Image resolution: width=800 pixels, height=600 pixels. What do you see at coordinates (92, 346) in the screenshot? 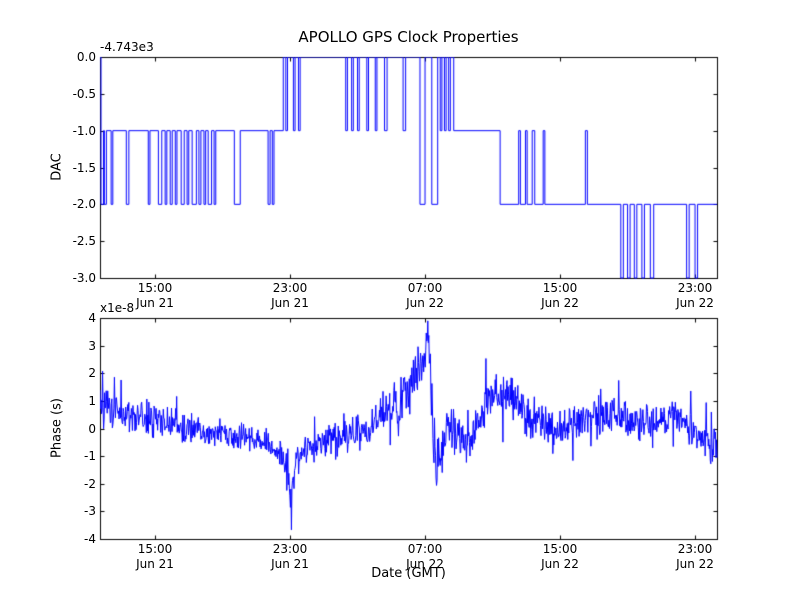
I see `phase-y-tick-label: 3` at bounding box center [92, 346].